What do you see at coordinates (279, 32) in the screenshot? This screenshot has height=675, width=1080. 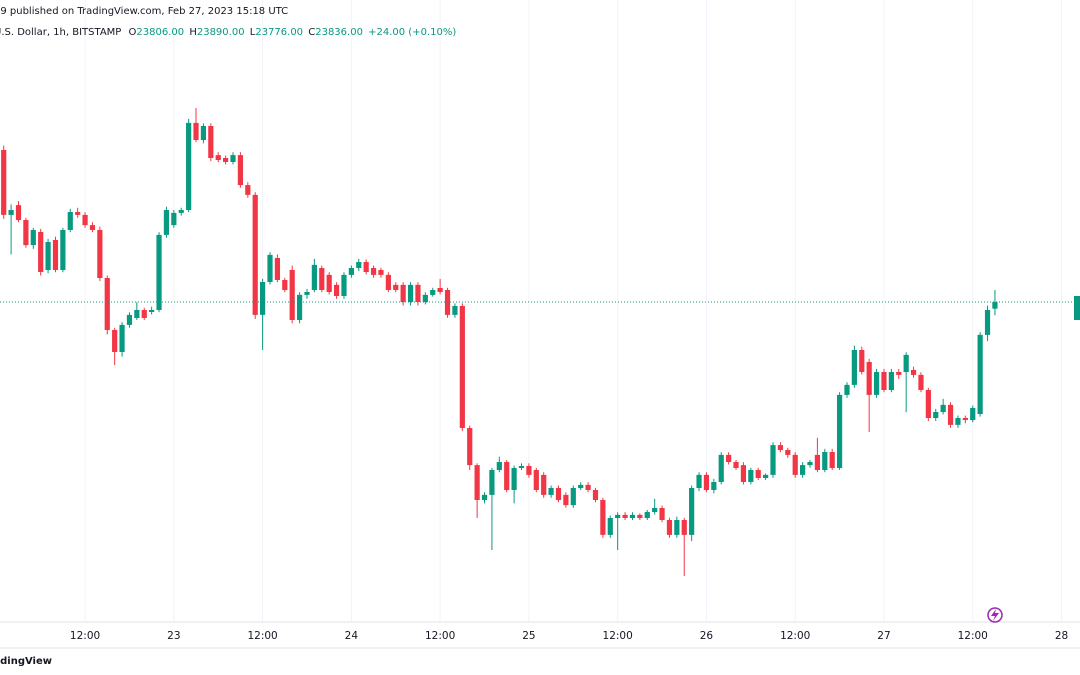 I see `low-value: 23776.00` at bounding box center [279, 32].